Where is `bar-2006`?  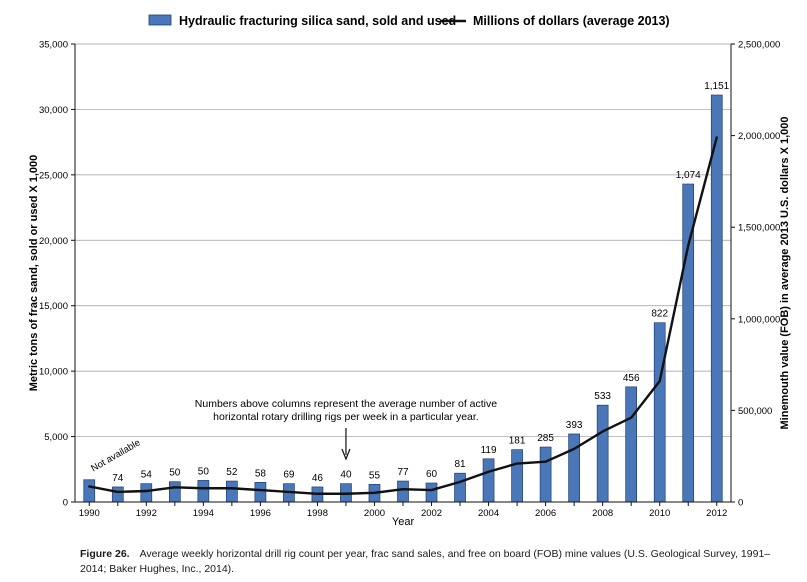 bar-2006 is located at coordinates (545, 474).